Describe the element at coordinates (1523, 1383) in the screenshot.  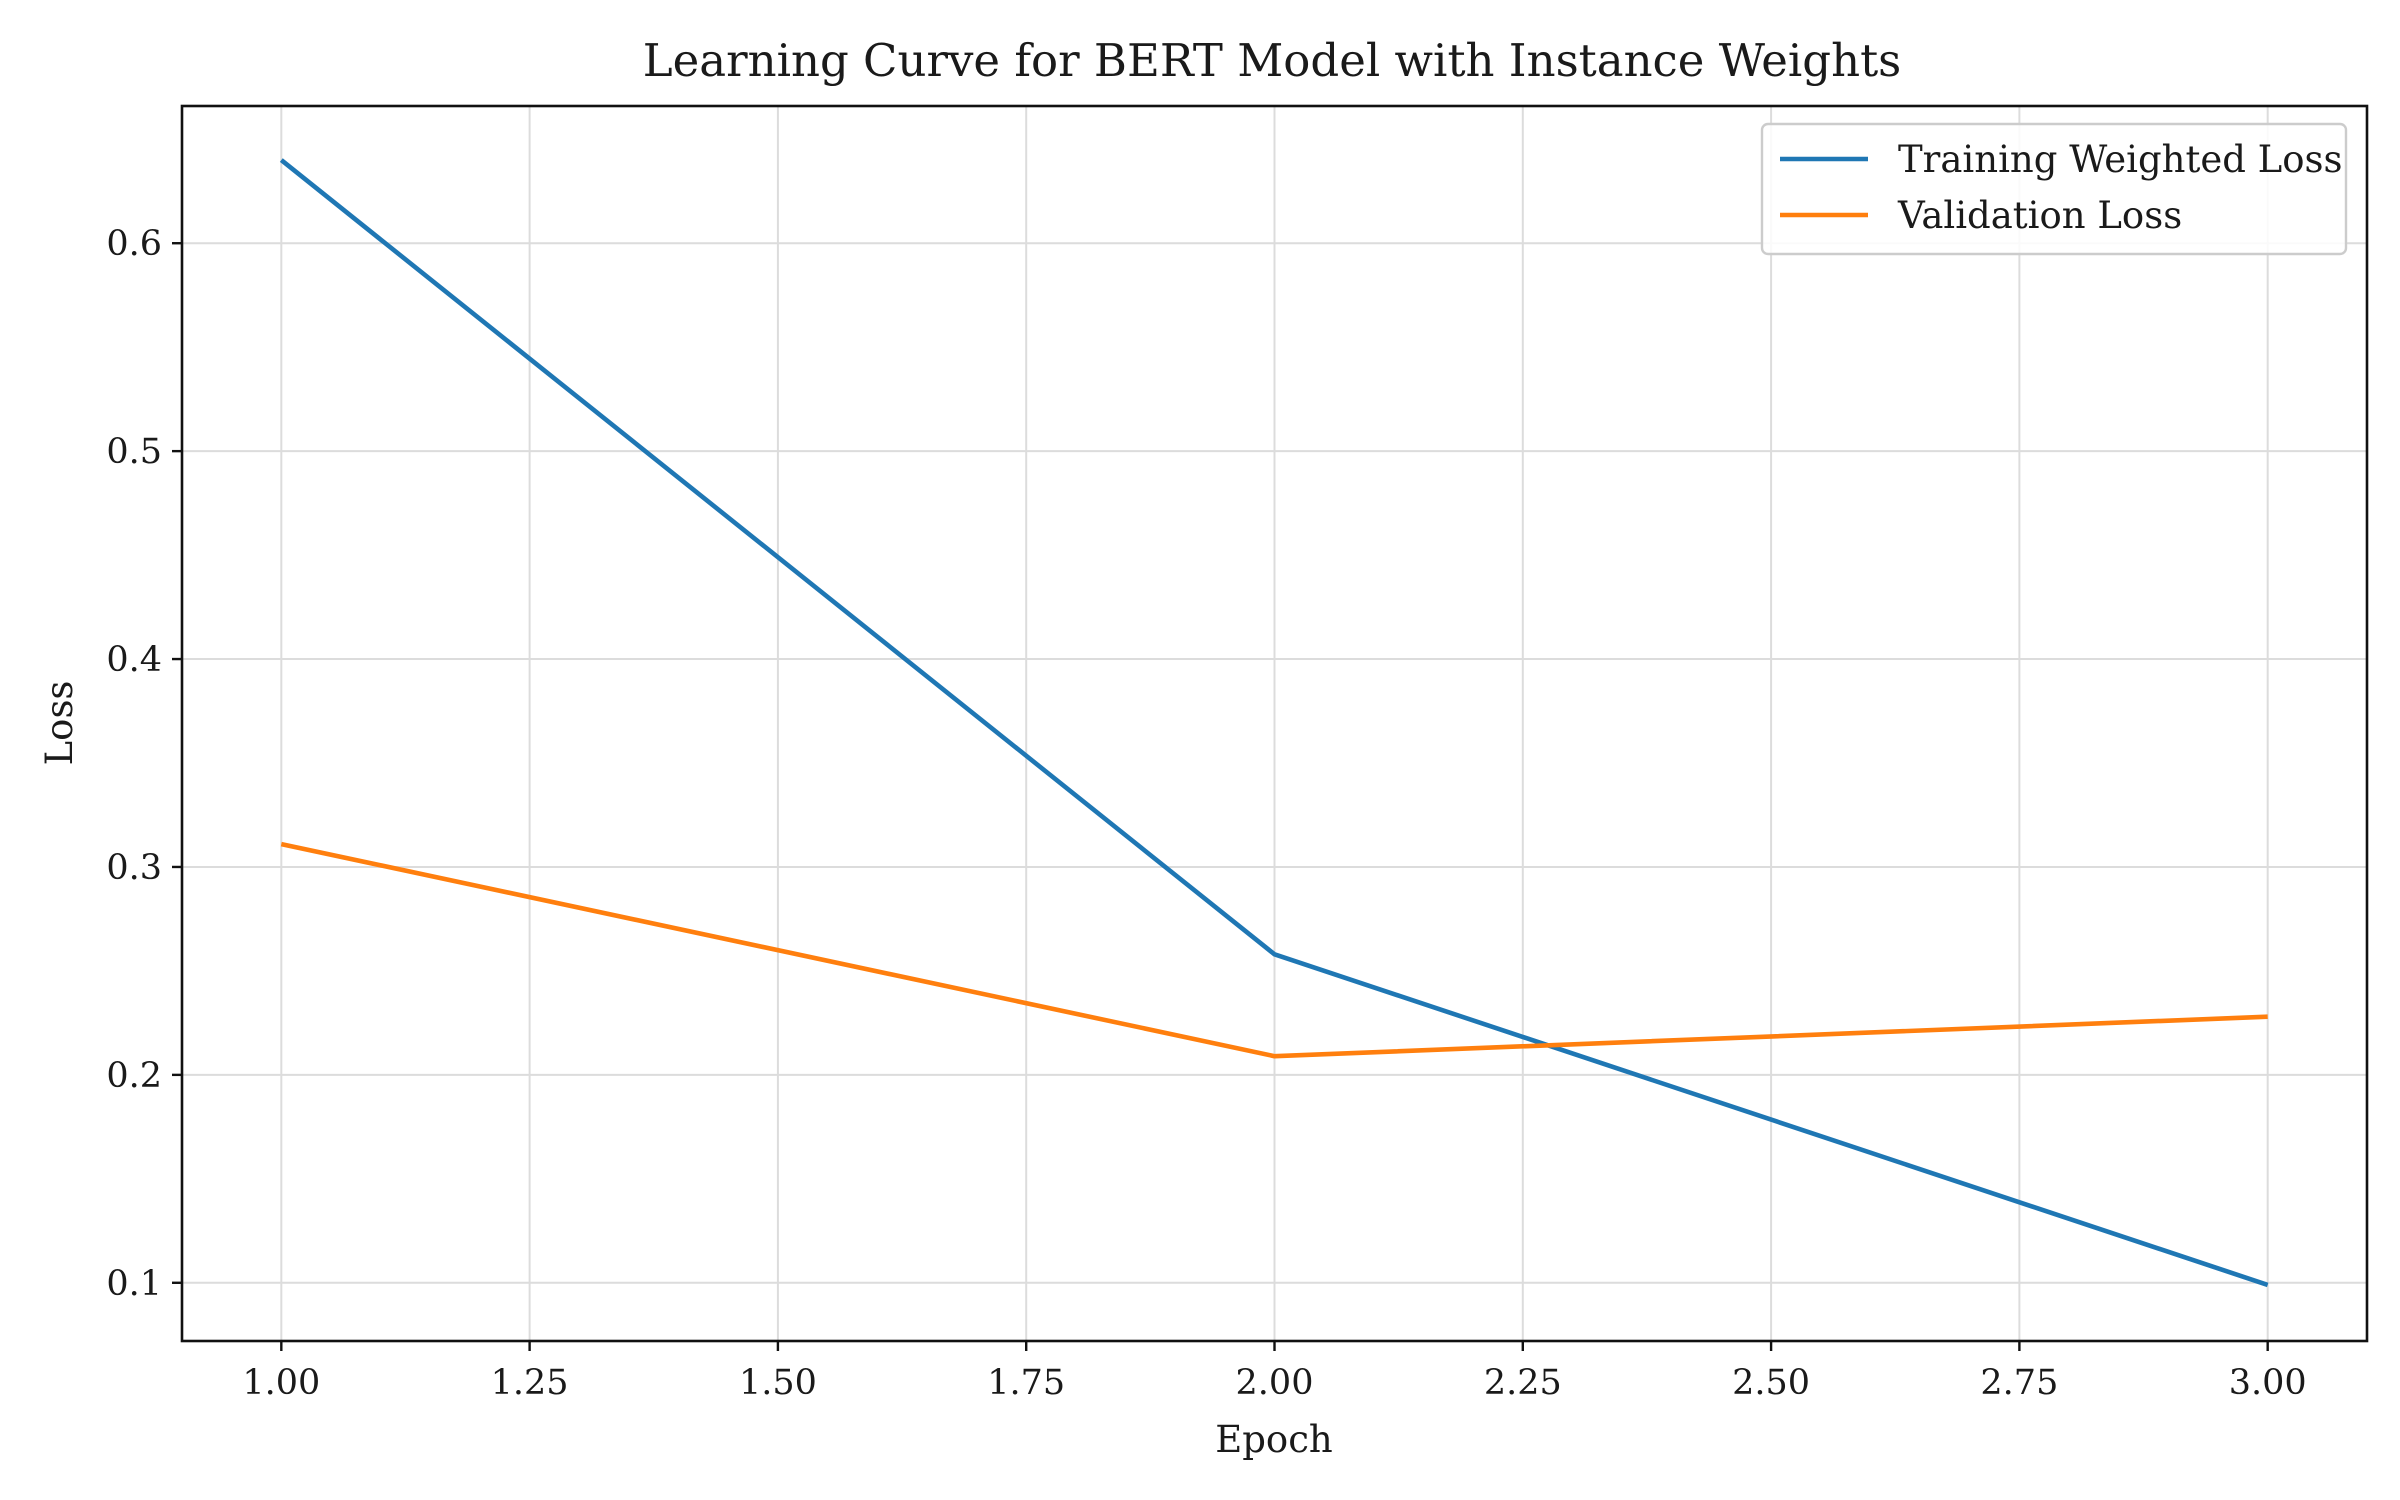
I see `x-tick-label: 2.25` at that location.